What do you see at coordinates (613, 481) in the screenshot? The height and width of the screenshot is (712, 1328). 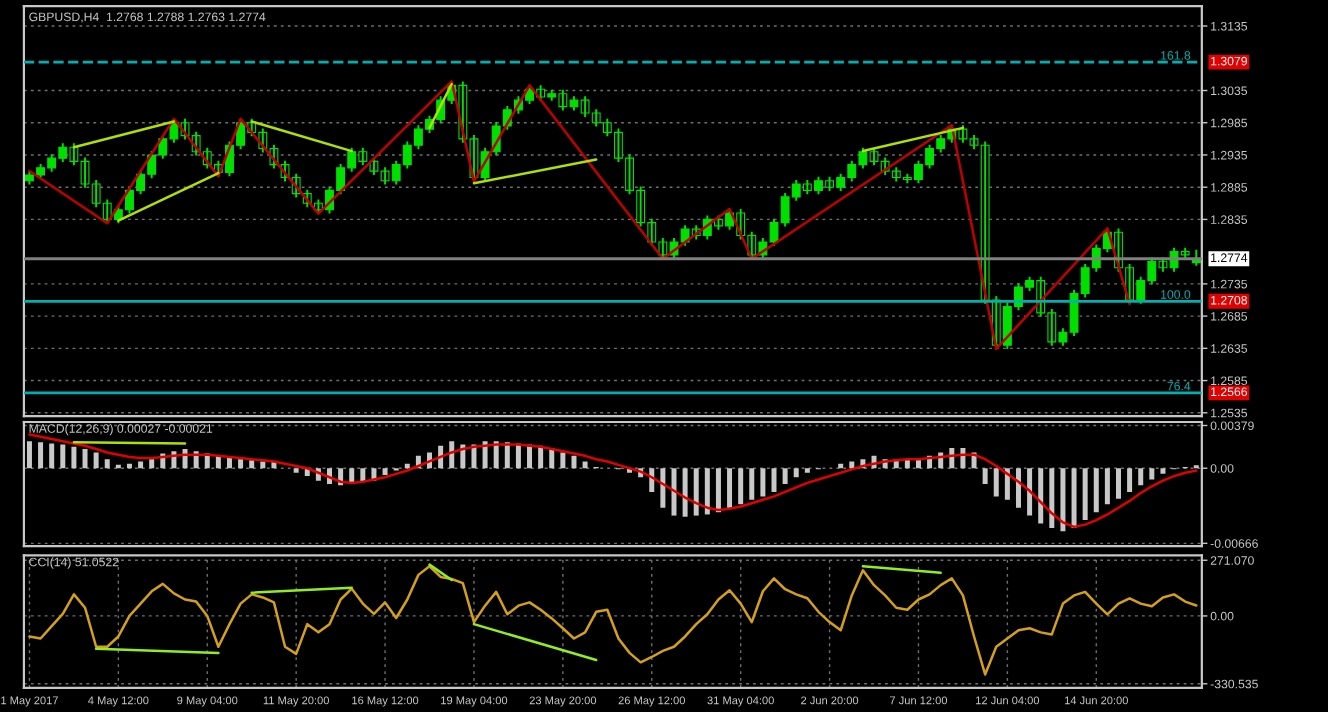 I see `line-series` at bounding box center [613, 481].